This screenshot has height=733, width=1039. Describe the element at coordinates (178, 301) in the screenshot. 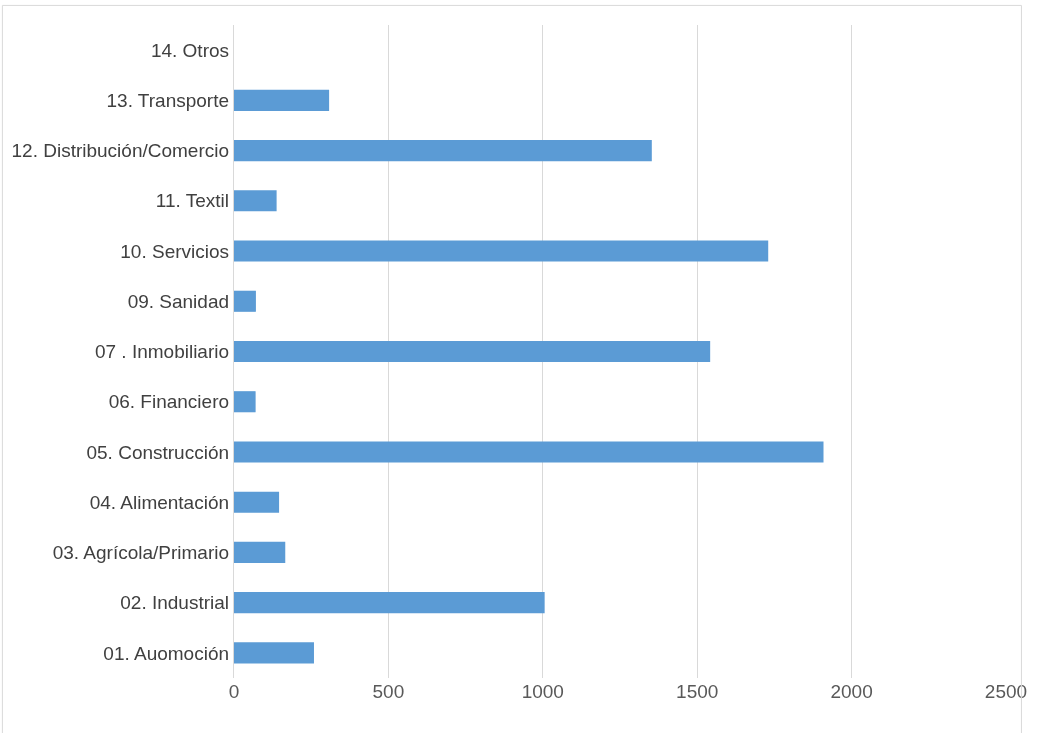

I see `y-tick-label: 09. Sanidad` at that location.